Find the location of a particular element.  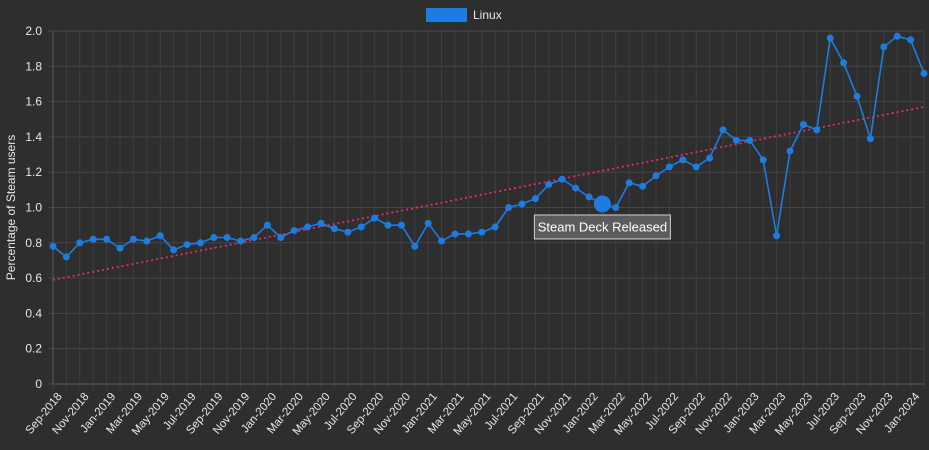

y-tick-label: 0.4 is located at coordinates (33, 313).